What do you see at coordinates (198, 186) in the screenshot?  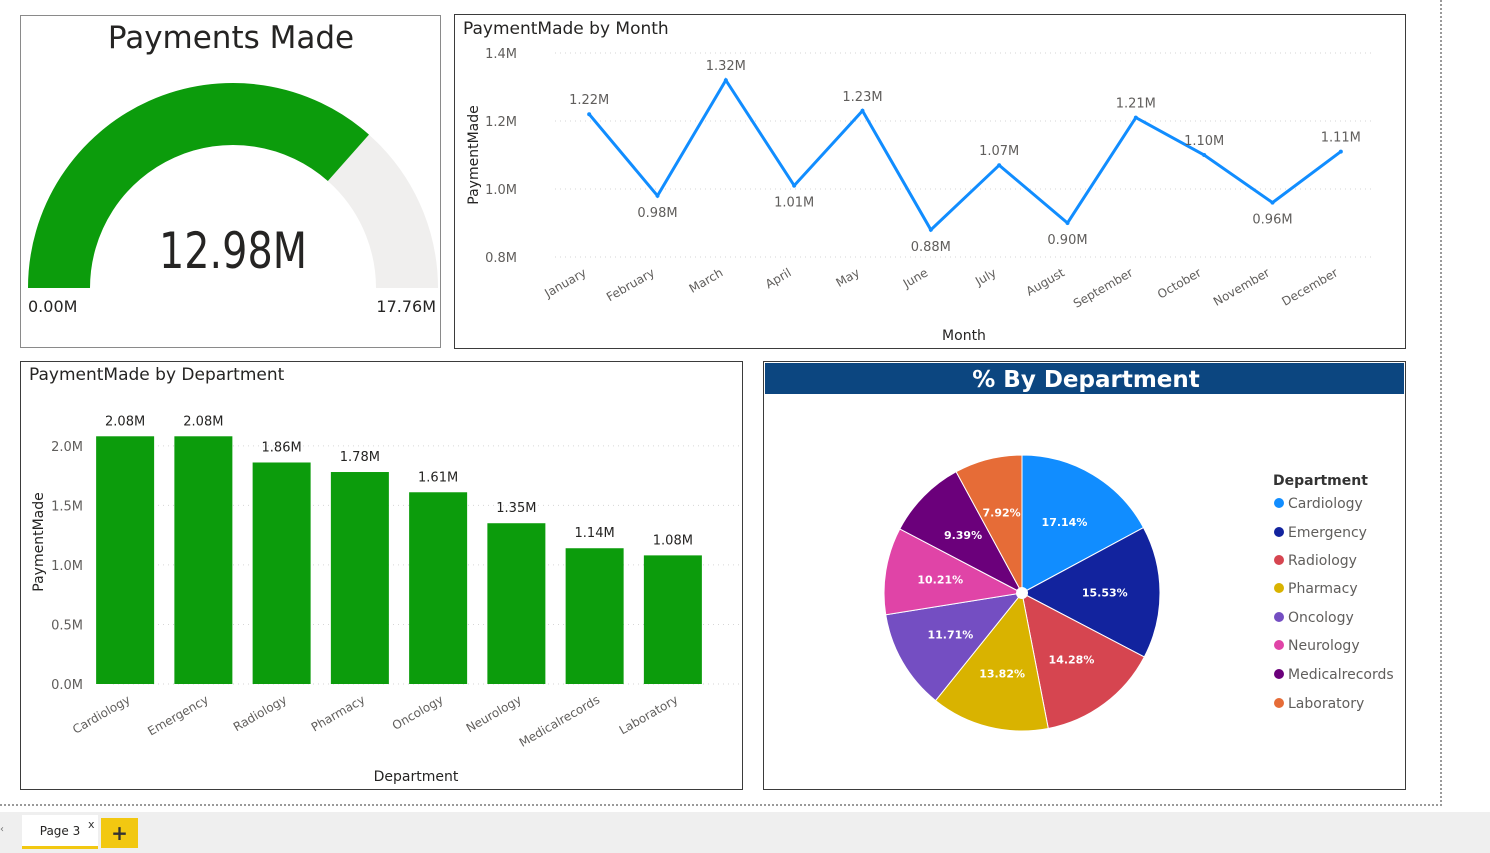 I see `gauge-fill` at bounding box center [198, 186].